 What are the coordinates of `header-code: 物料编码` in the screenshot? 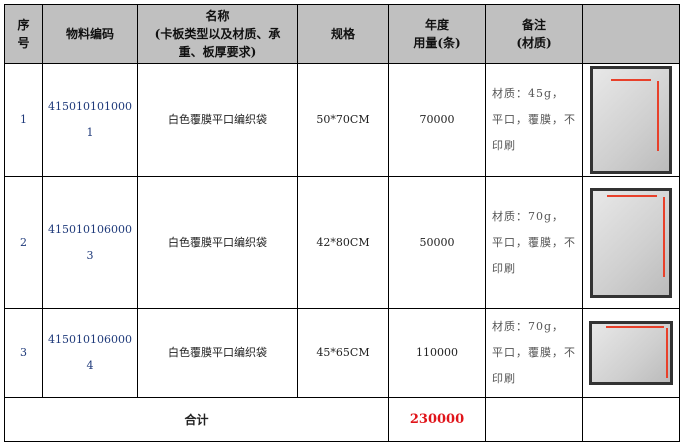 It's located at (90, 34).